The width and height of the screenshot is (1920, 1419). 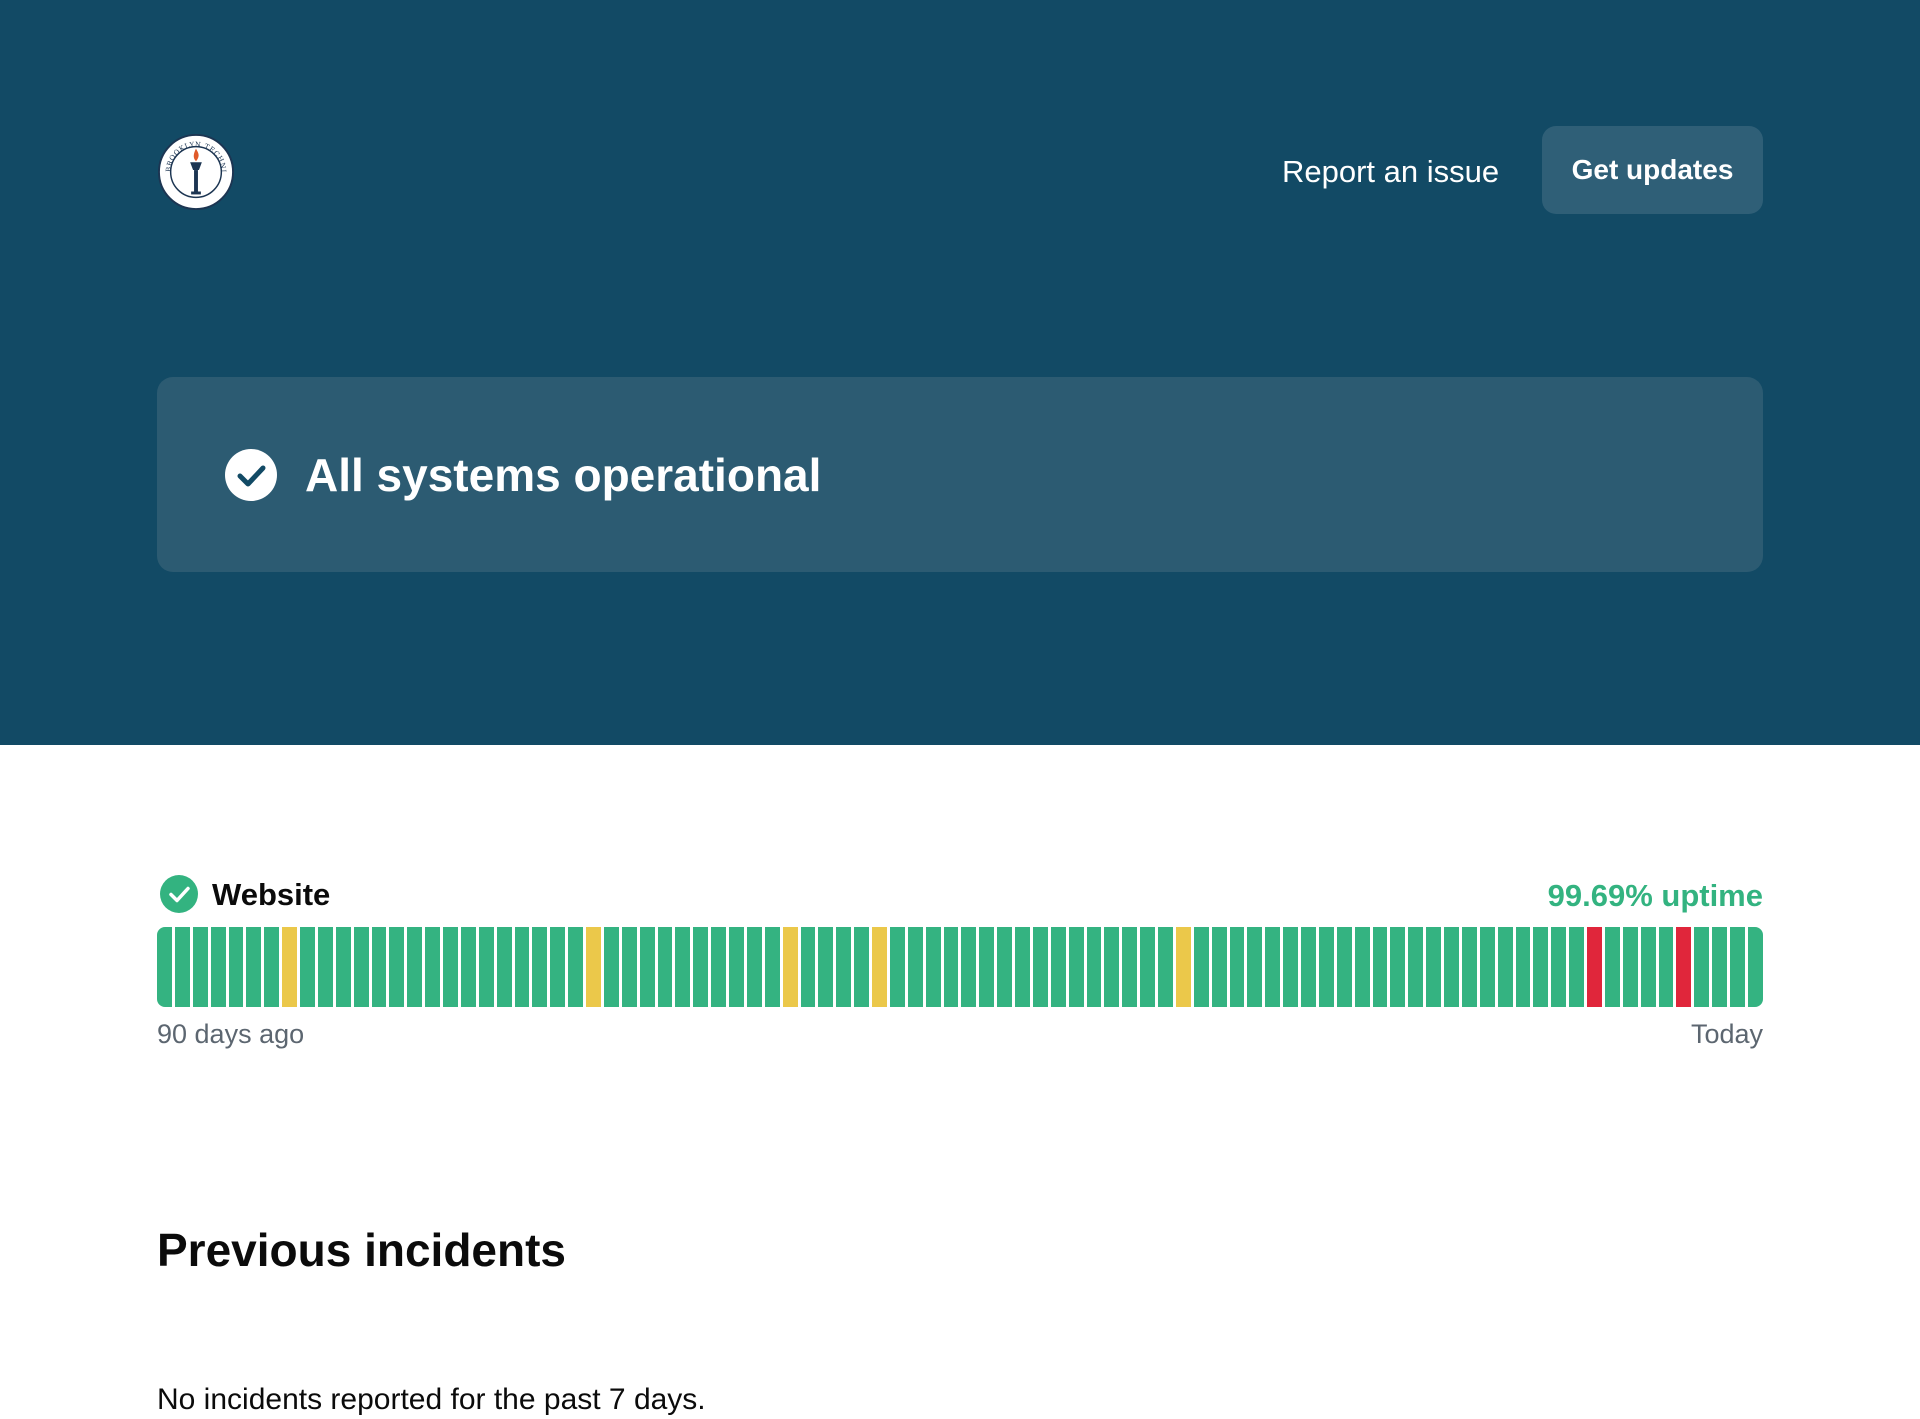 What do you see at coordinates (960, 962) in the screenshot?
I see `component-website: Website 99.69% uptime 90 days ago Today` at bounding box center [960, 962].